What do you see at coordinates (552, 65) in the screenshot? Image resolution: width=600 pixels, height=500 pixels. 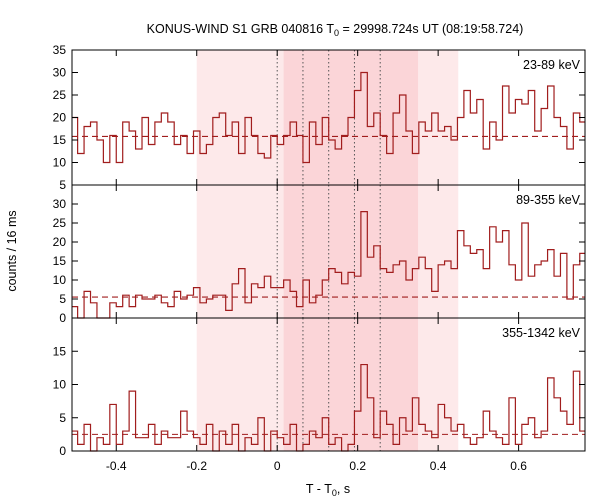 I see `panel-label-1: 23-89 keV` at bounding box center [552, 65].